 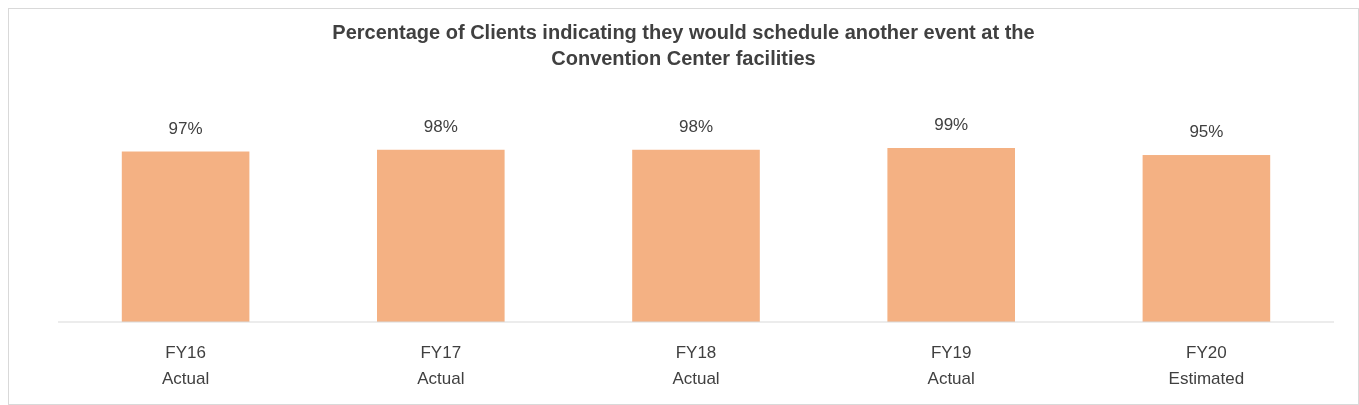 I want to click on data-label: 95%, so click(x=1206, y=132).